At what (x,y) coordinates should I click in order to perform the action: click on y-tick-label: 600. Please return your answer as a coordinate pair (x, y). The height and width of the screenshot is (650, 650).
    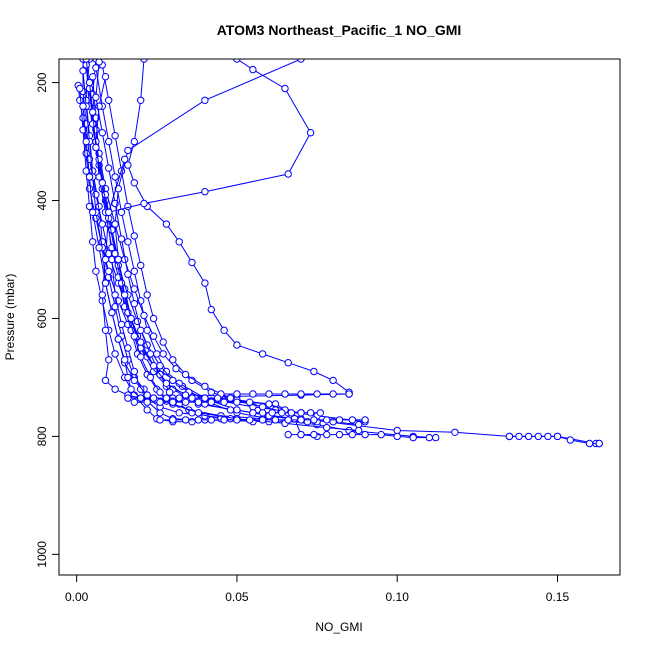
    Looking at the image, I should click on (42, 318).